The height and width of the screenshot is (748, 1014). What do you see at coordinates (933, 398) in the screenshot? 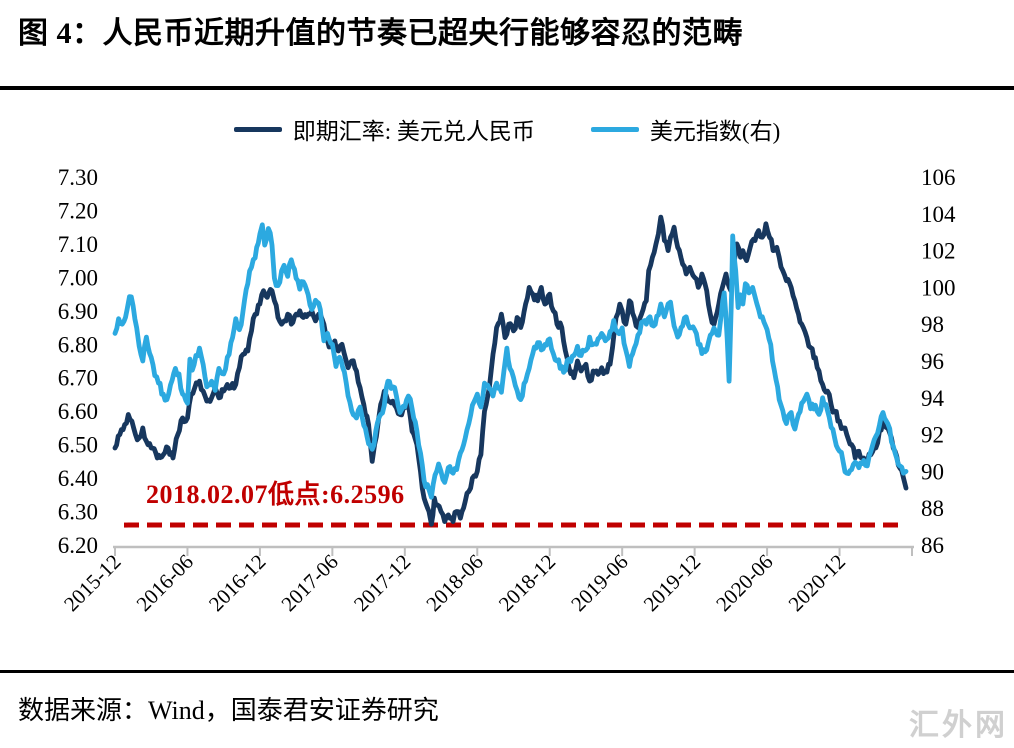
I see `right-axis-tick-label: 94` at bounding box center [933, 398].